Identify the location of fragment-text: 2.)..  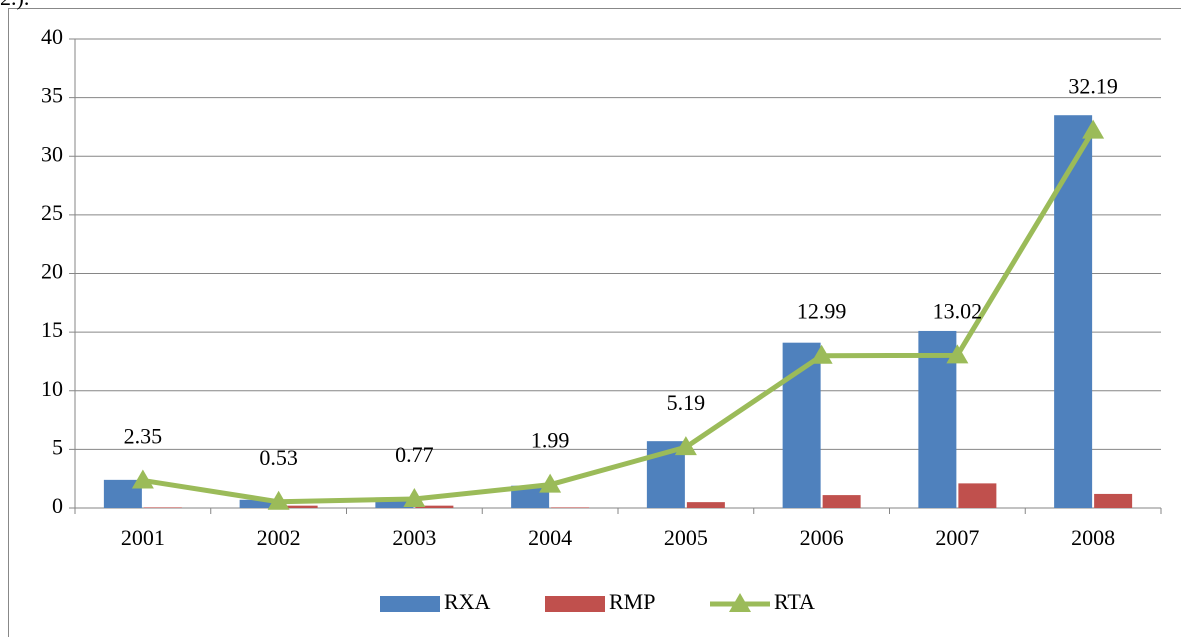
(14, 5).